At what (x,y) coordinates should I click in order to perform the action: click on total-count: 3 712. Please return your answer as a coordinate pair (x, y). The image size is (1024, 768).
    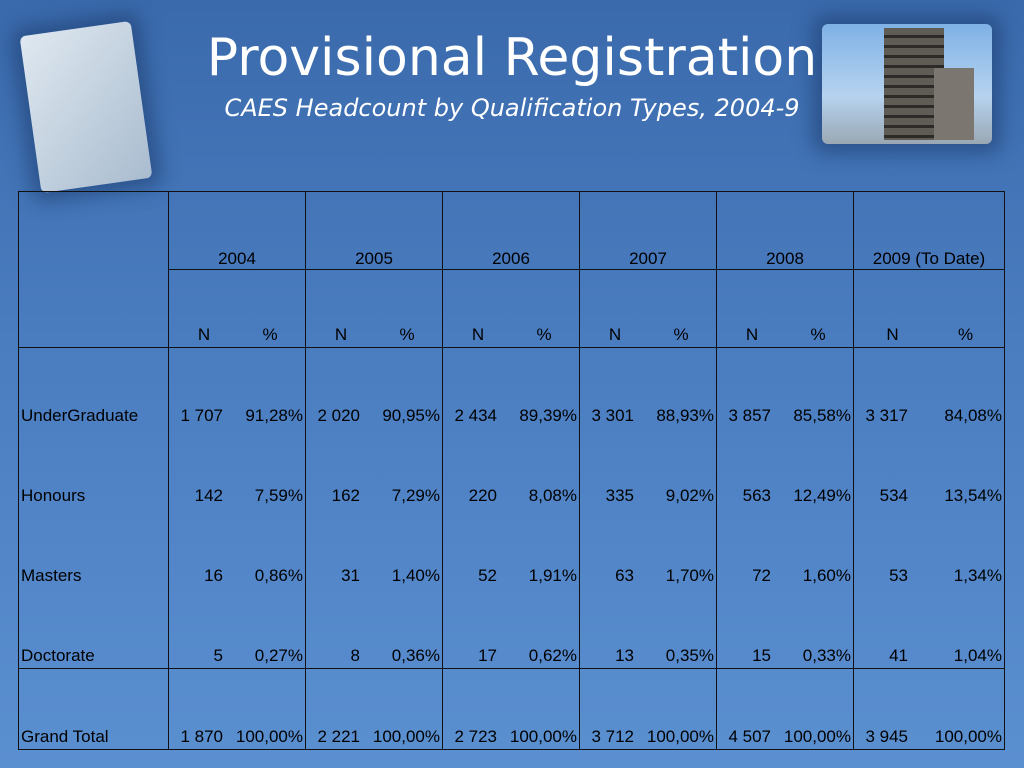
    Looking at the image, I should click on (612, 736).